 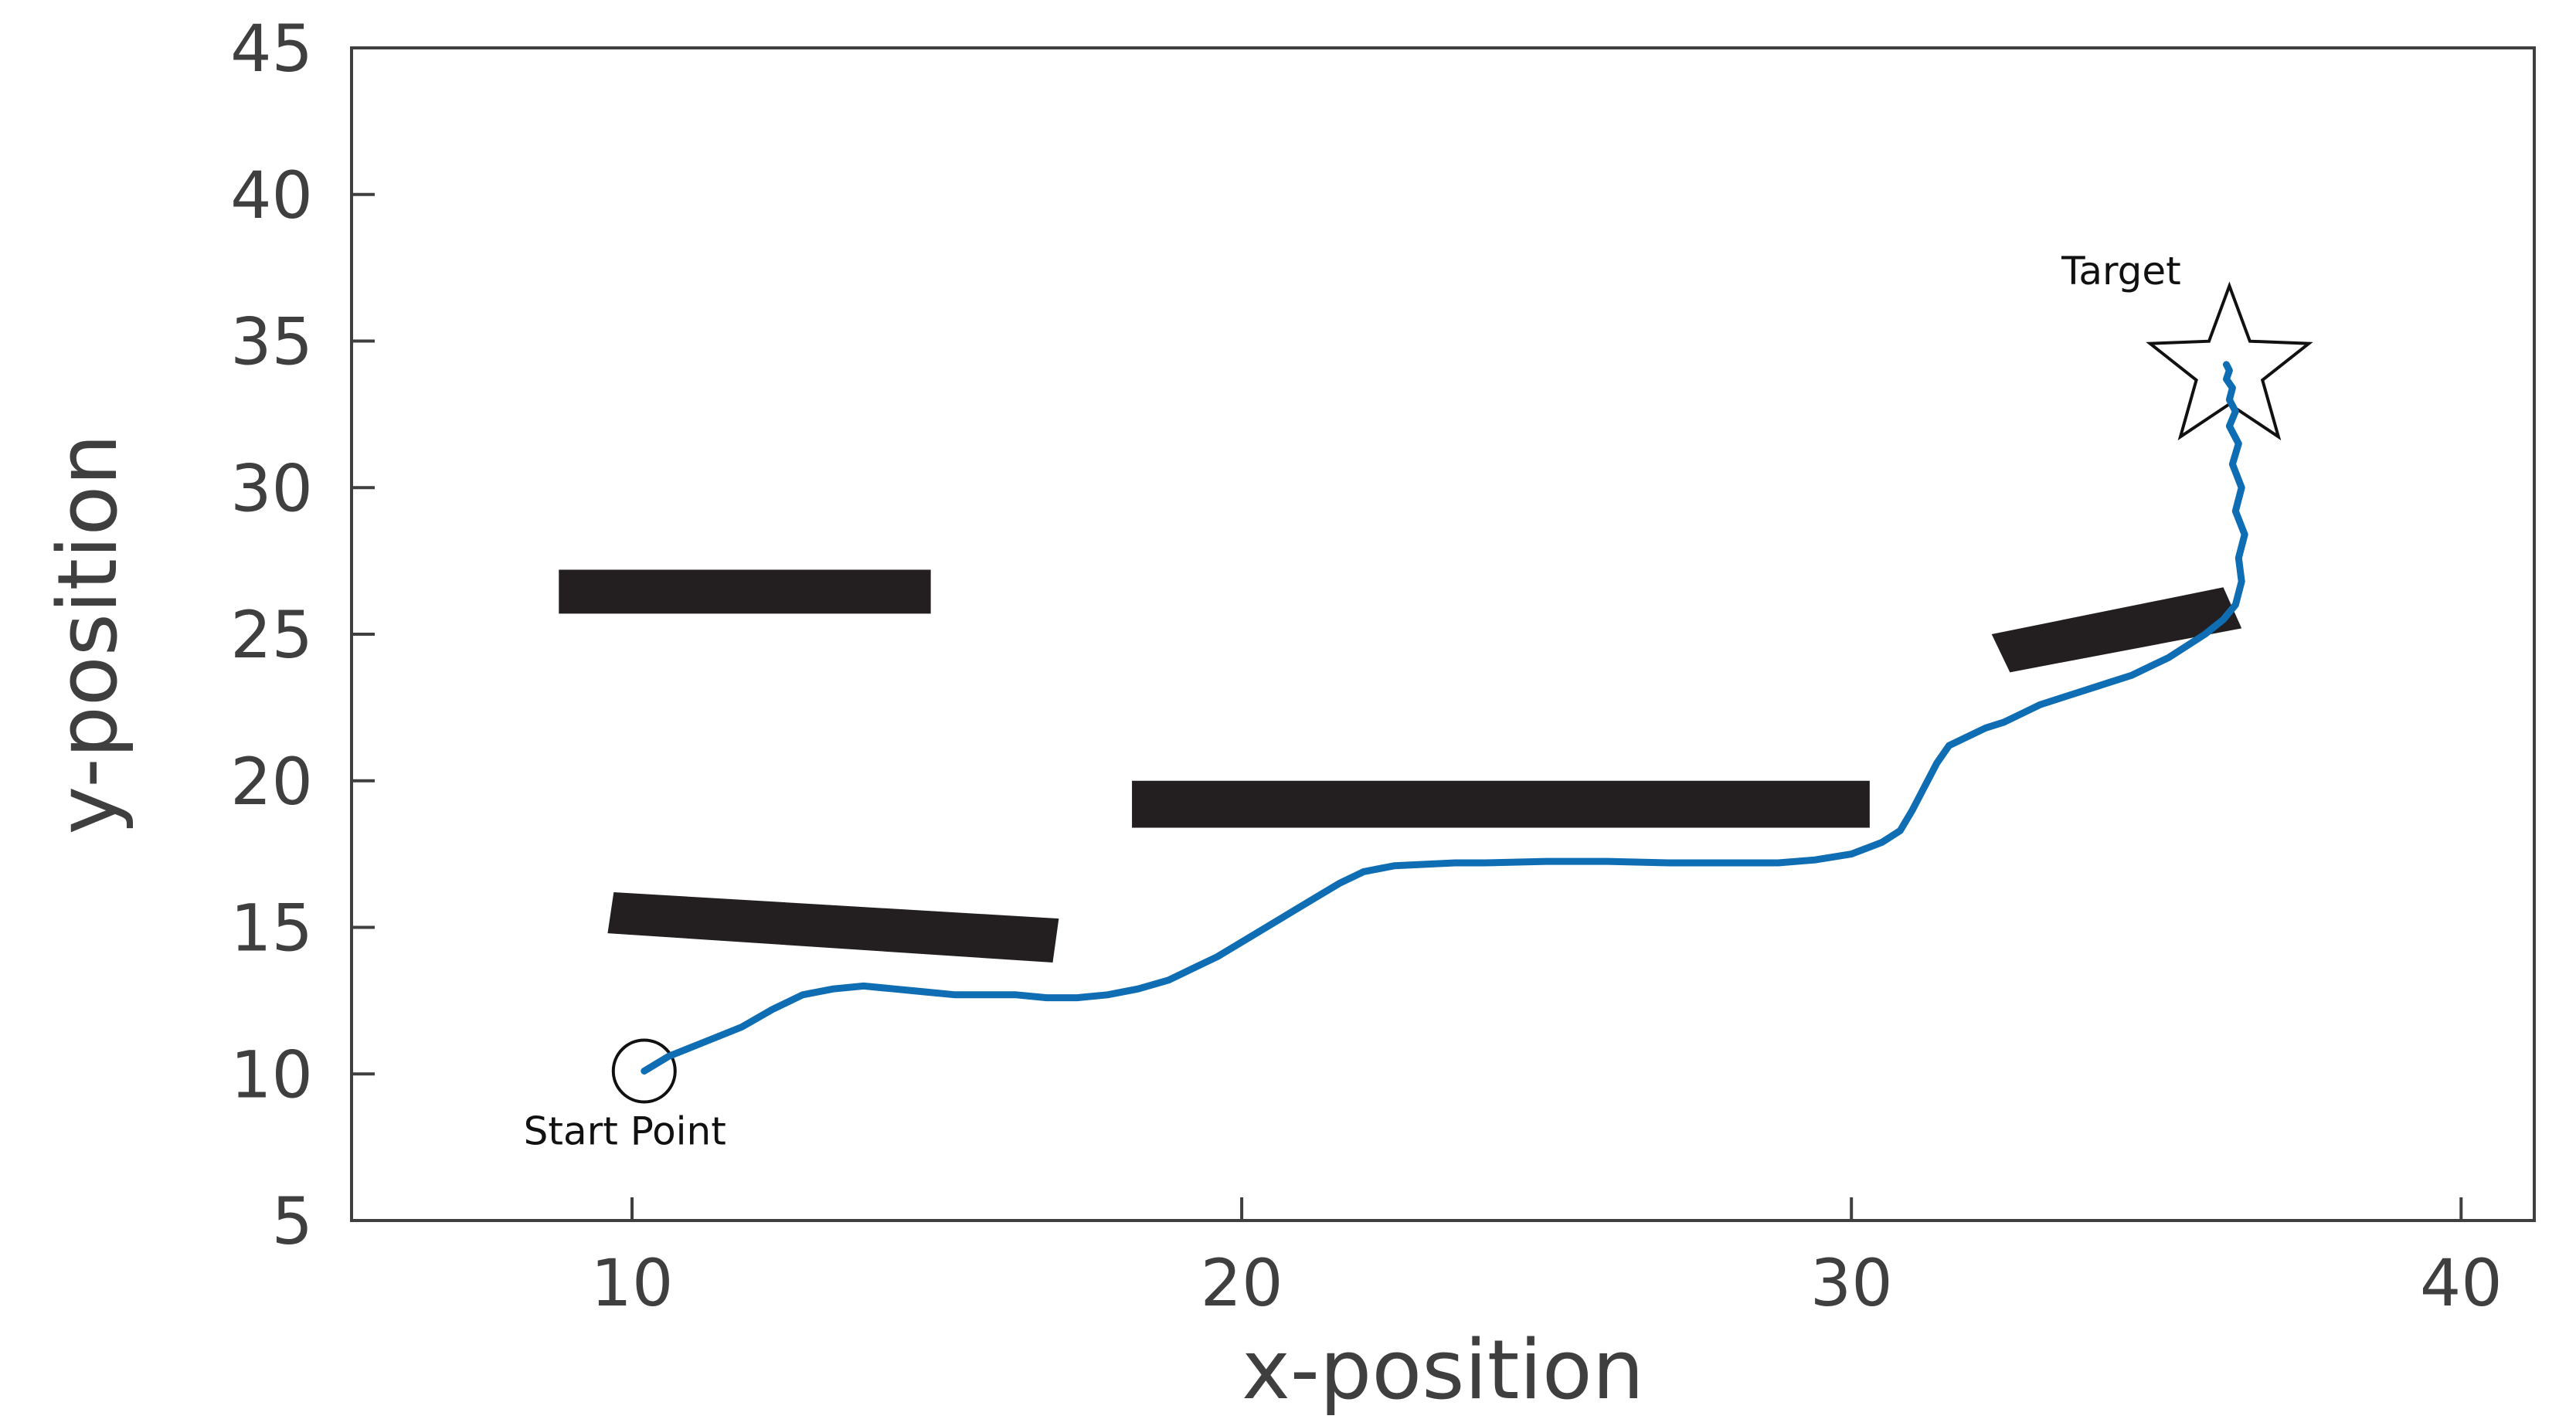 What do you see at coordinates (271, 195) in the screenshot?
I see `y-tick-label-7: 40` at bounding box center [271, 195].